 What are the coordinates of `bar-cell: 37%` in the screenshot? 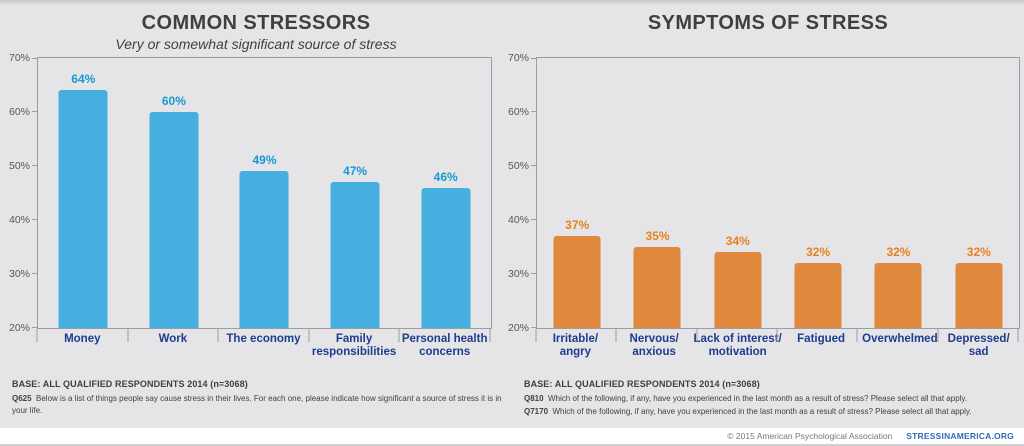 It's located at (577, 193).